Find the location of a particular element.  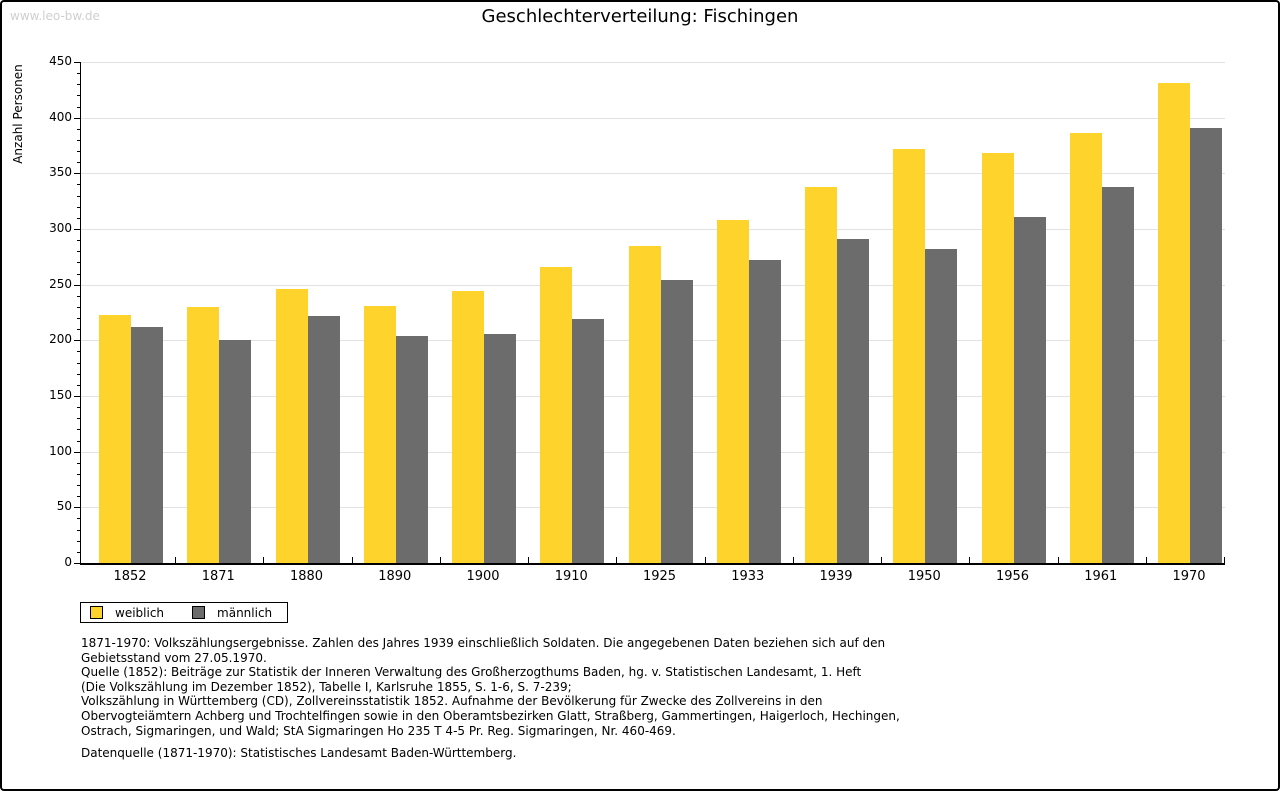

y-tick-label: 150 is located at coordinates (60, 395).